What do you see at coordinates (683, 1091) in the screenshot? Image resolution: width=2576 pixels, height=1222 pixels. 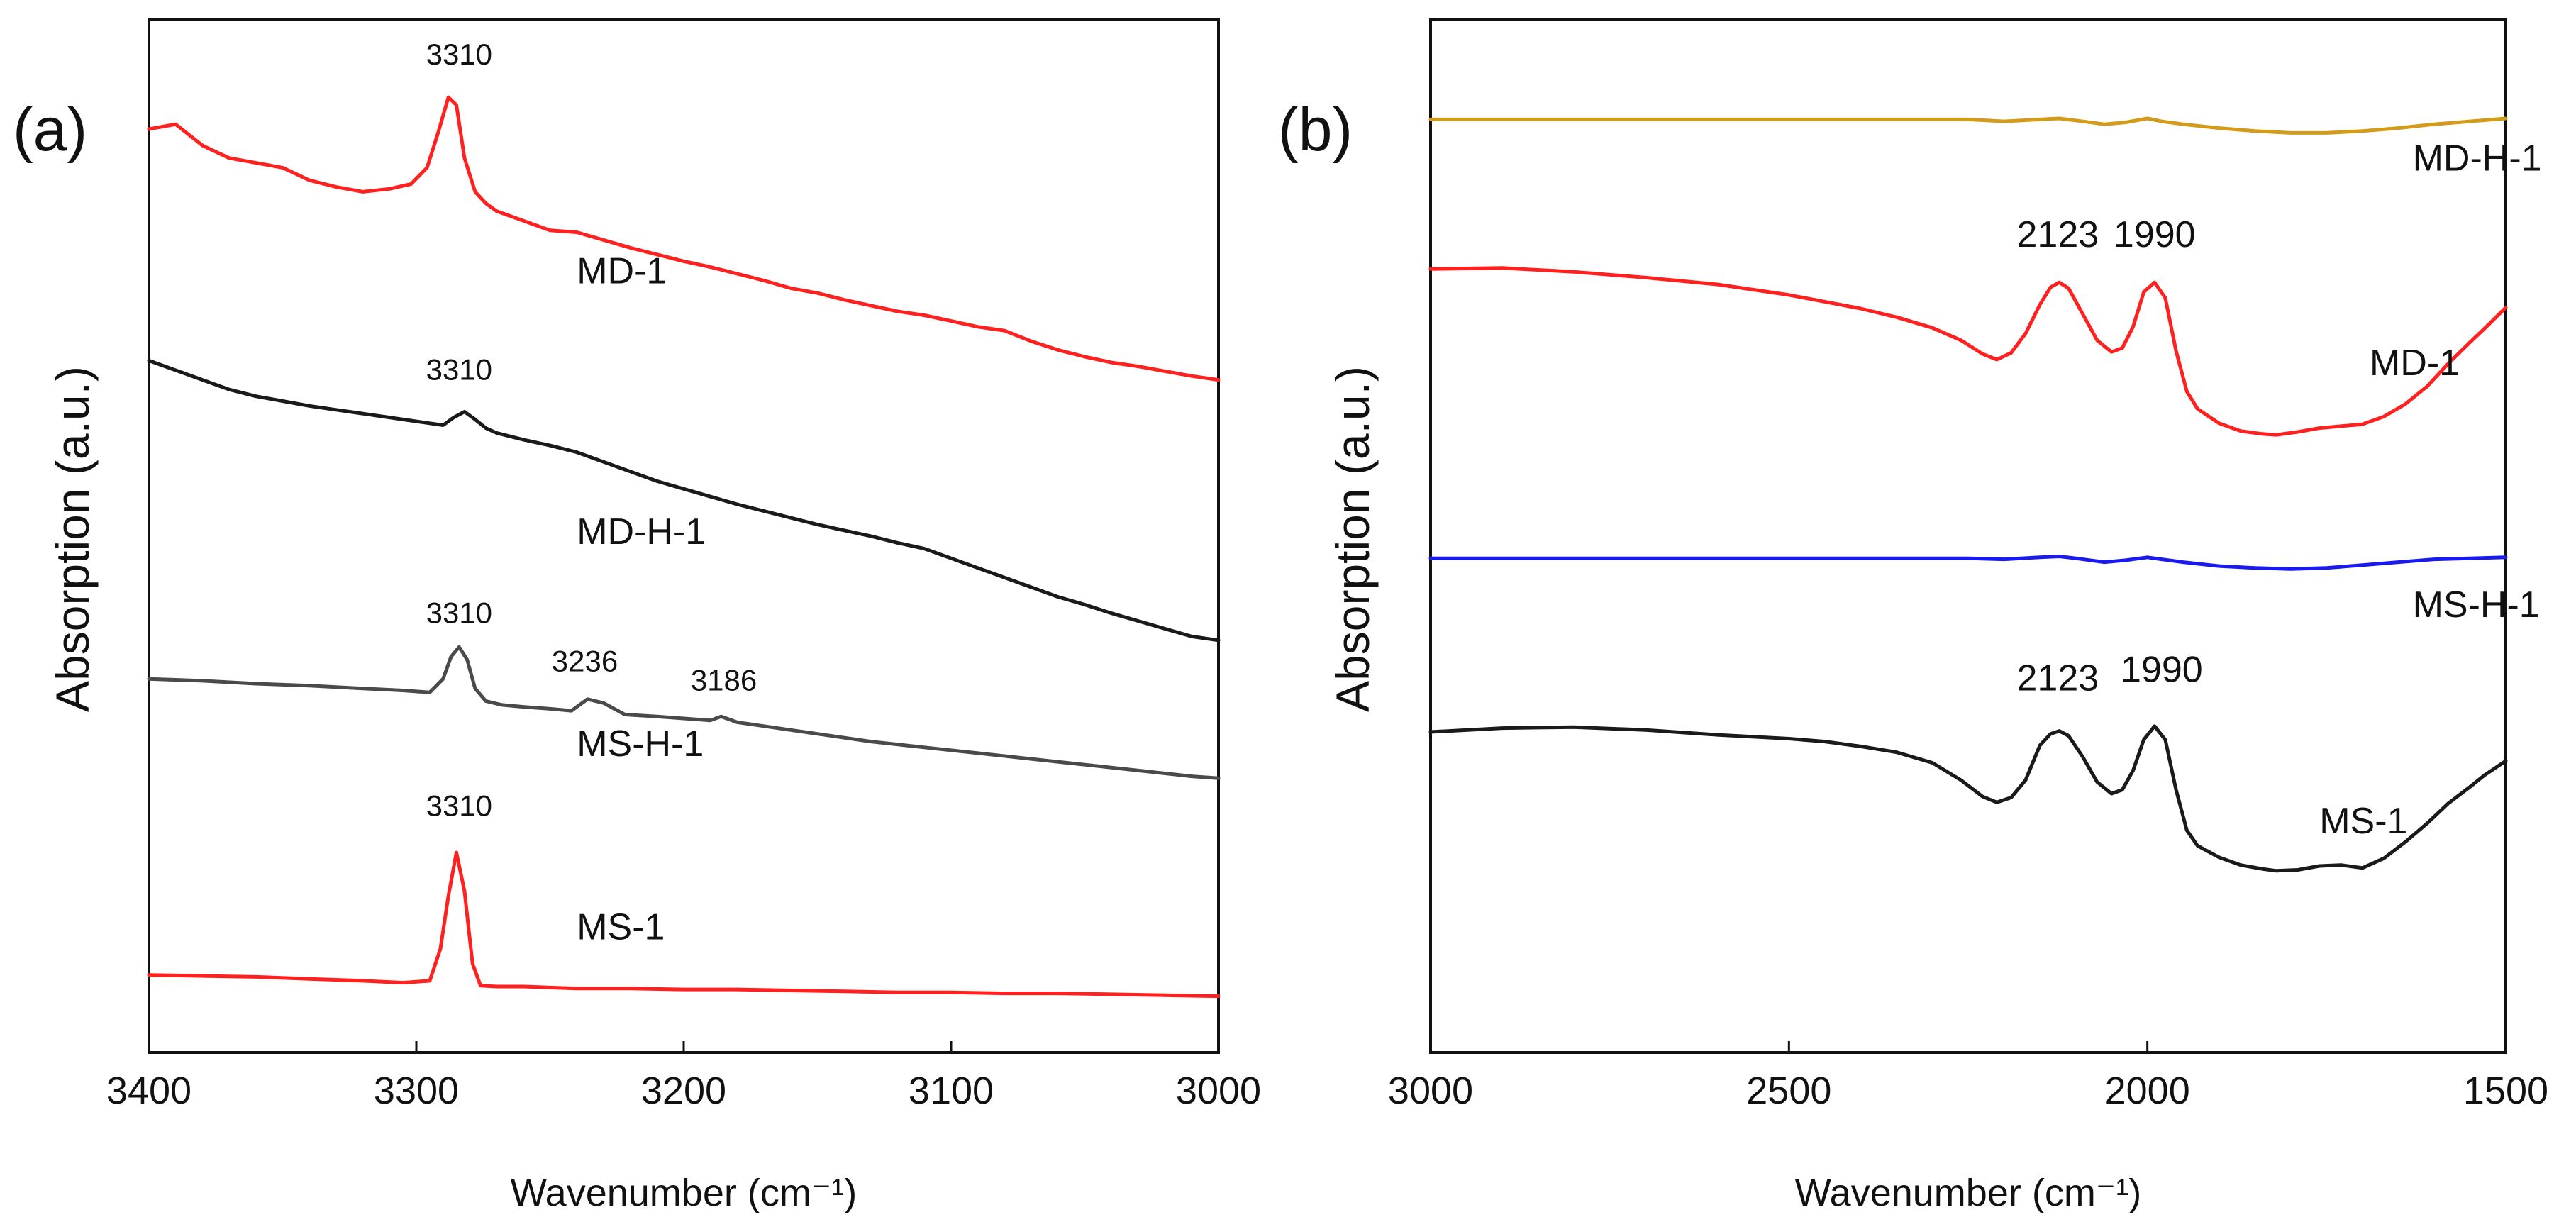 I see `x-tick-label: 3200` at bounding box center [683, 1091].